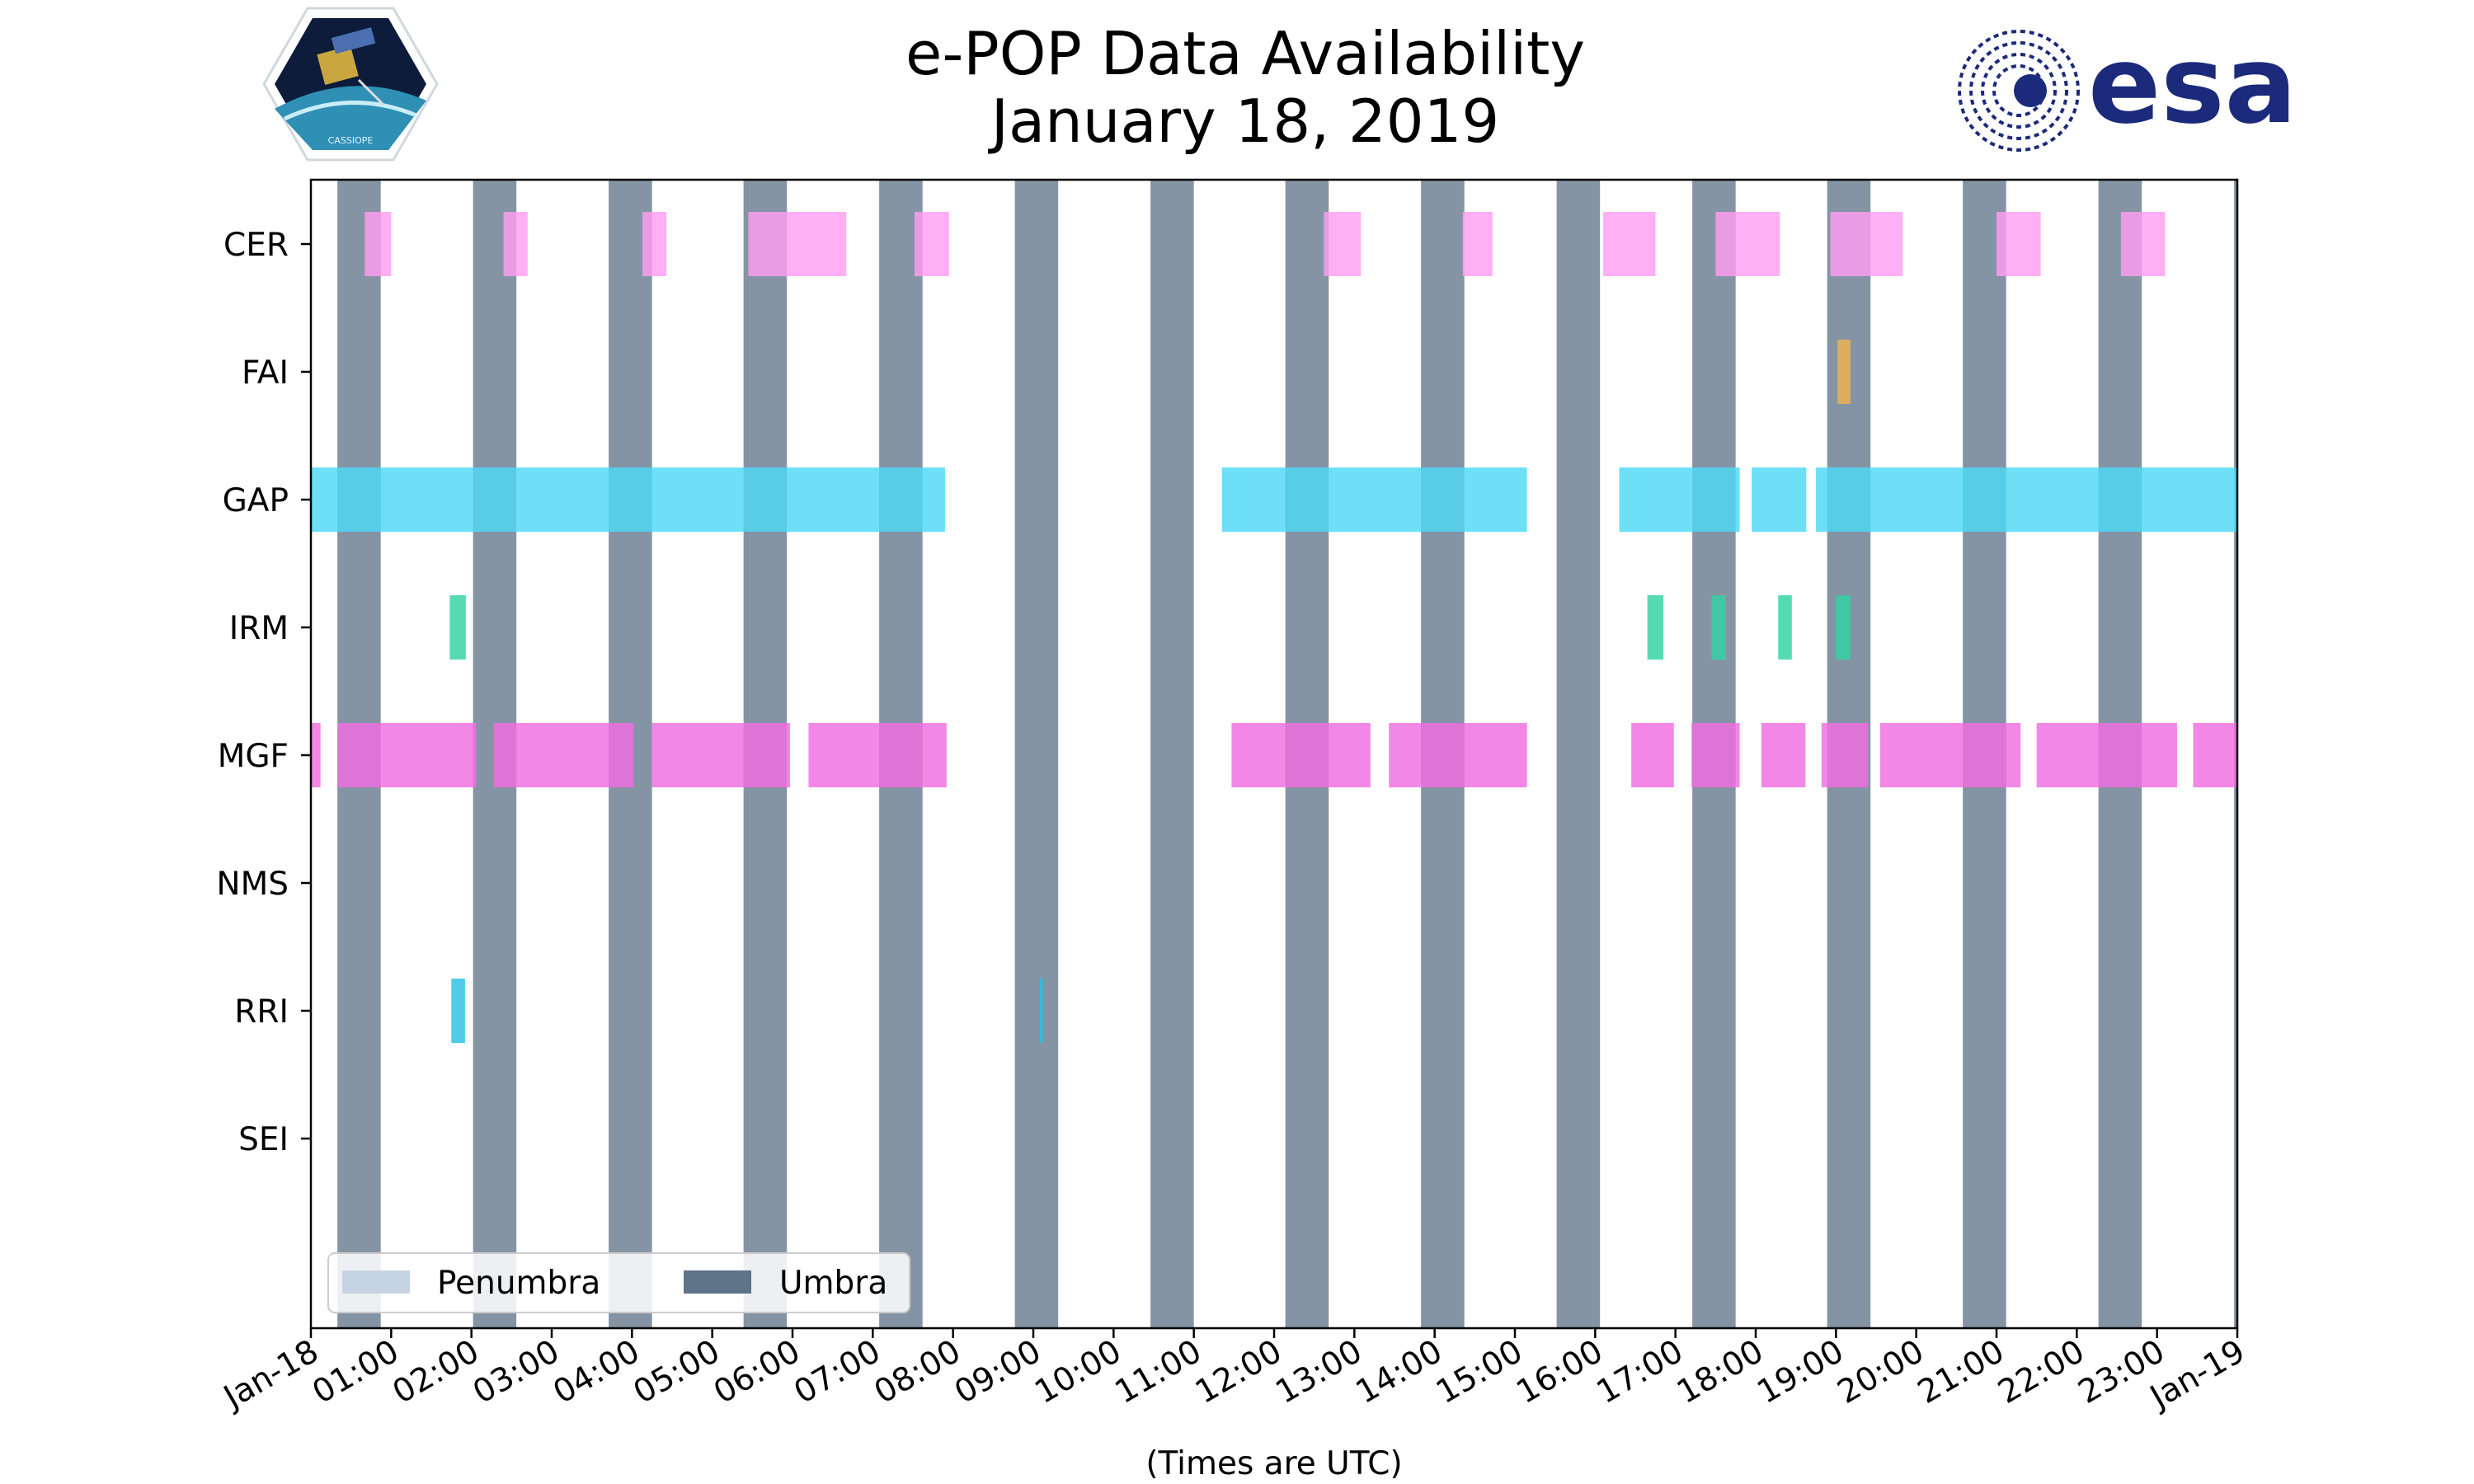 The width and height of the screenshot is (2474, 1484). What do you see at coordinates (1640, 1372) in the screenshot?
I see `x-tick-label-17: 17:00` at bounding box center [1640, 1372].